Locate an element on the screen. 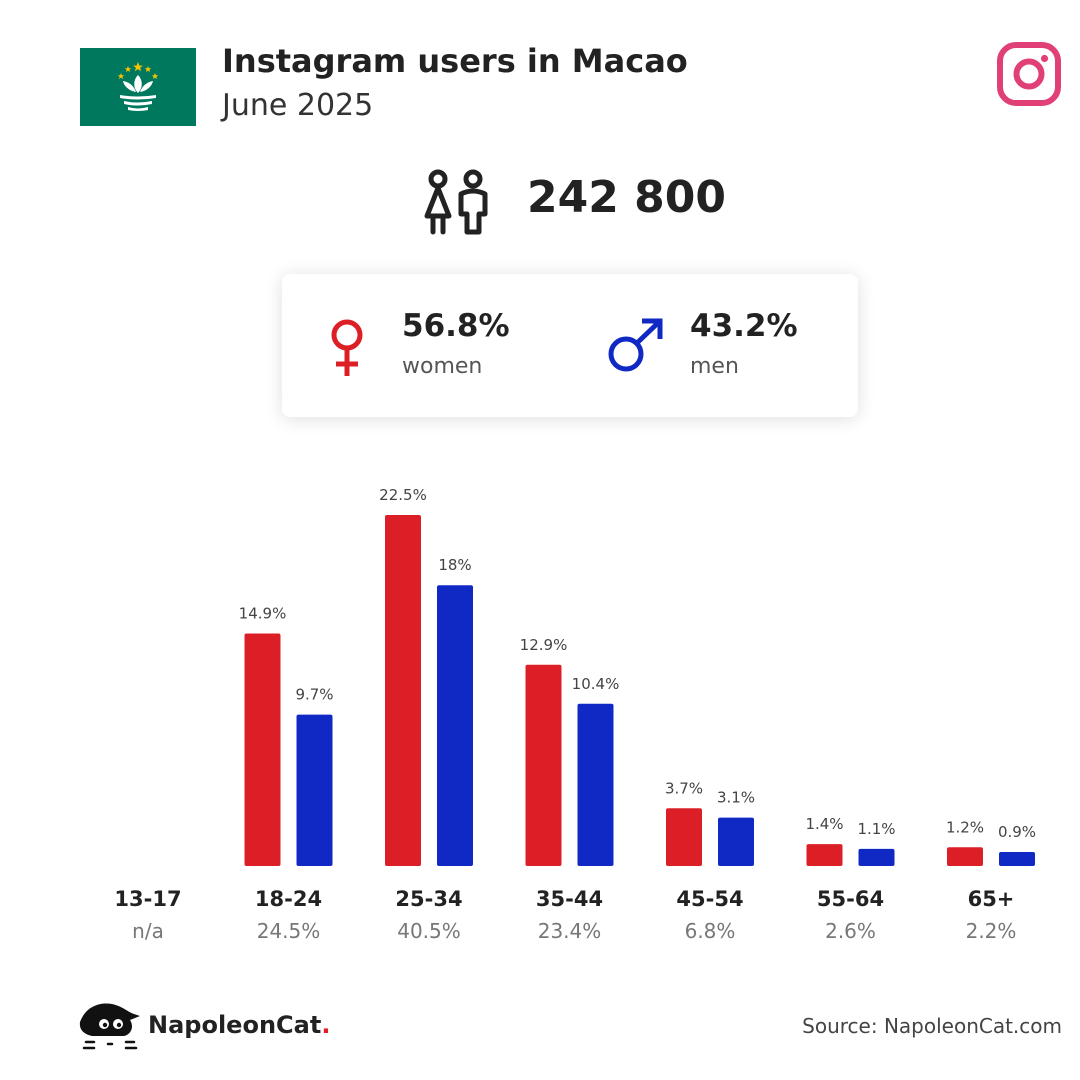 The image size is (1080, 1080). bar-label-women-35-44: 12.9% is located at coordinates (544, 645).